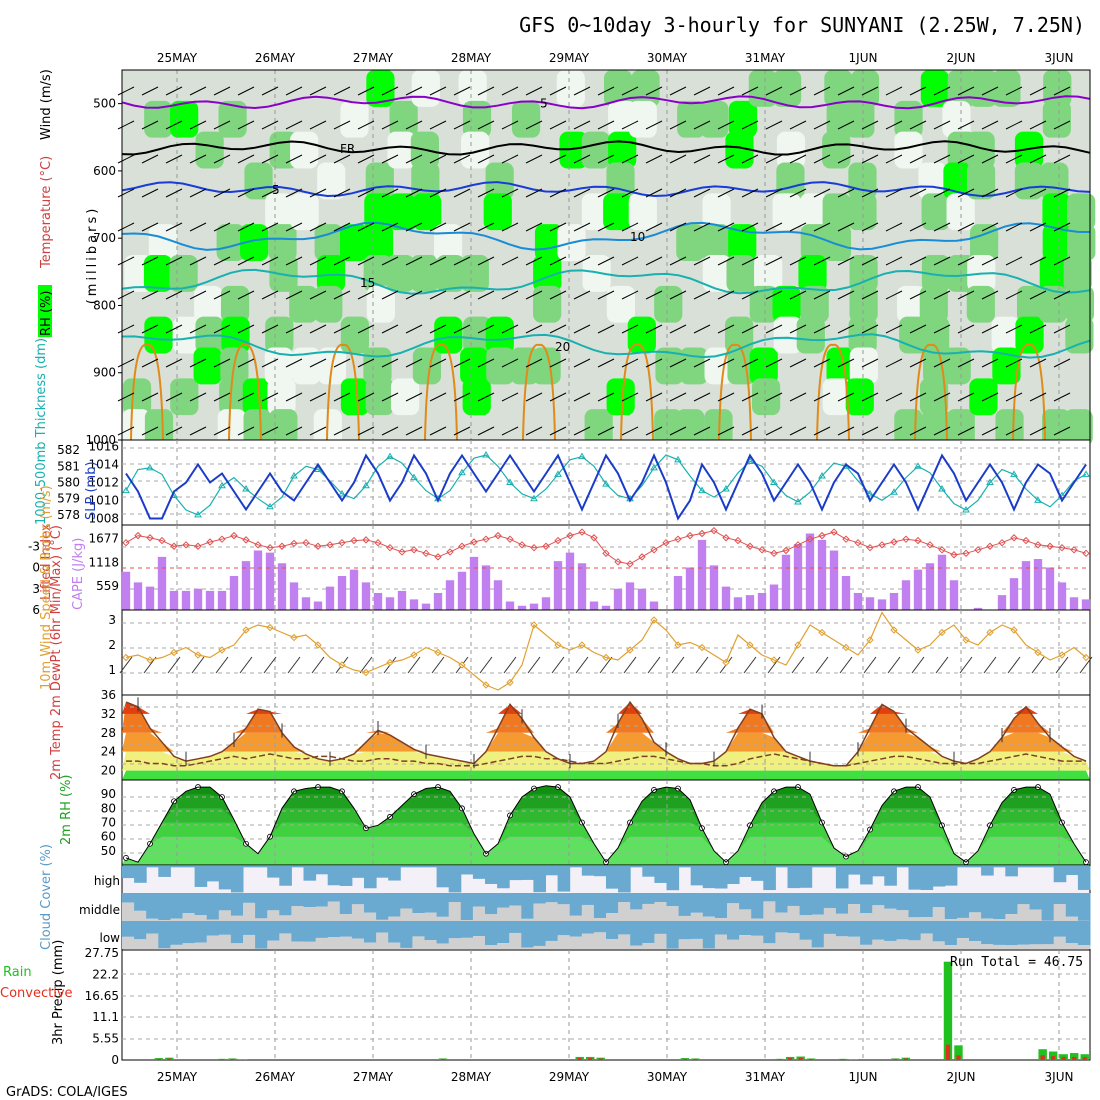 This screenshot has height=1100, width=1100. What do you see at coordinates (99, 910) in the screenshot?
I see `cloud-row-label: middle` at bounding box center [99, 910].